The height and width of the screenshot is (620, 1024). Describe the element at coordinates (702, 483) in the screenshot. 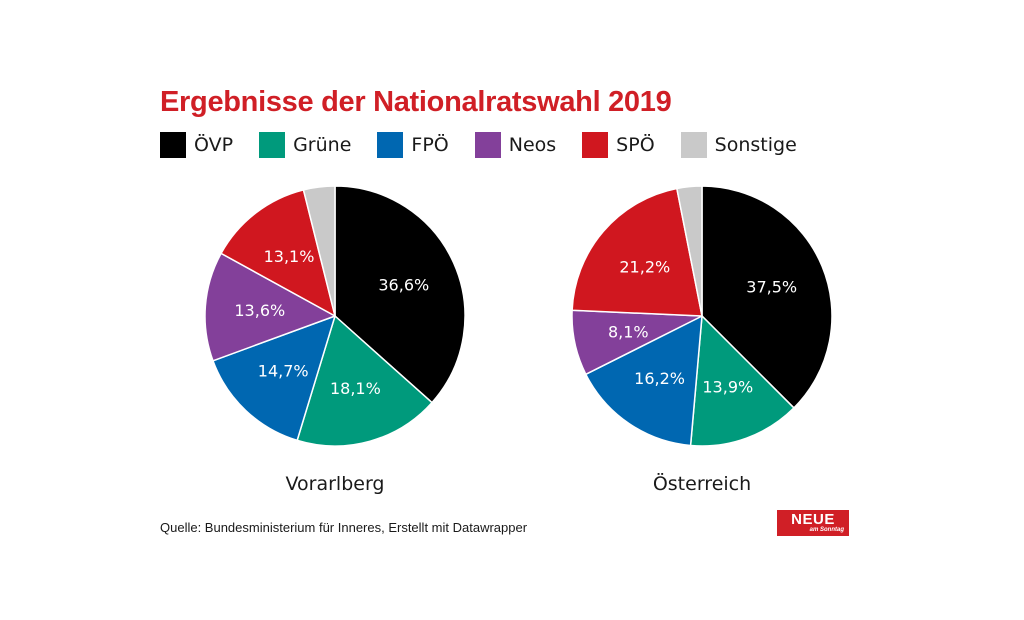

I see `region-label-oesterreich: Österreich` at that location.